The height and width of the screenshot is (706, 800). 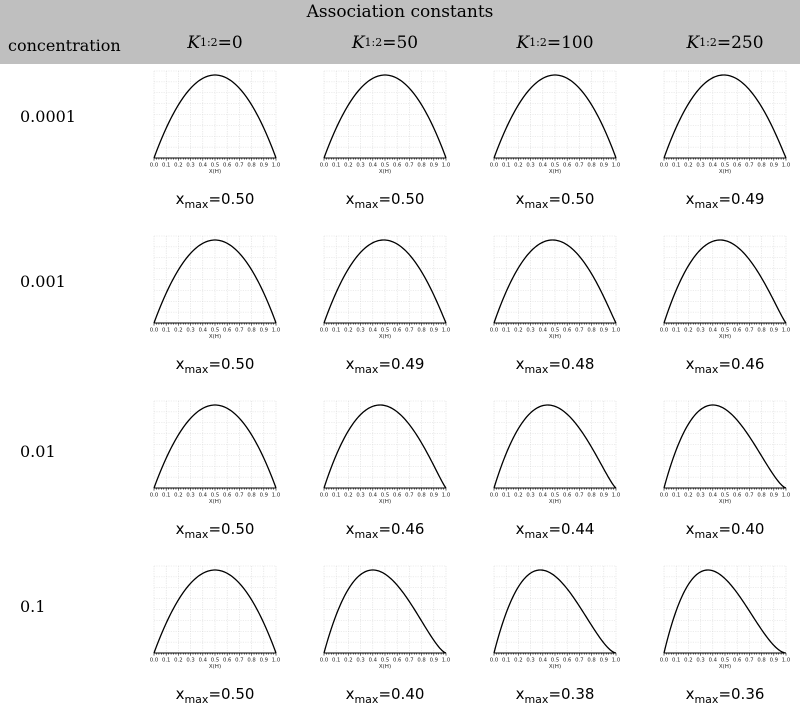 I want to click on concentration-label: 0.001, so click(x=43, y=281).